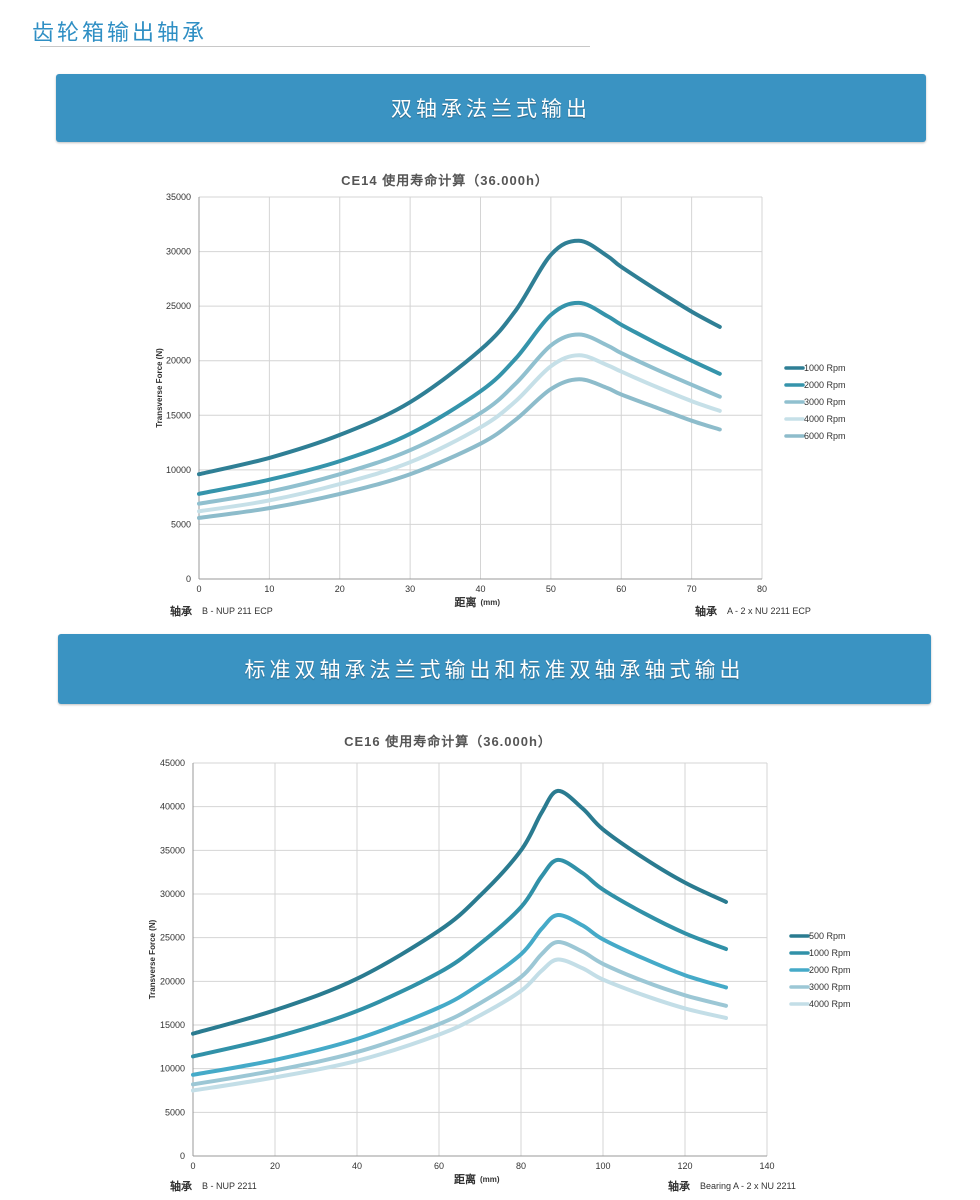 This screenshot has height=1200, width=980. I want to click on page-title: 齿轮箱输出轴承, so click(120, 33).